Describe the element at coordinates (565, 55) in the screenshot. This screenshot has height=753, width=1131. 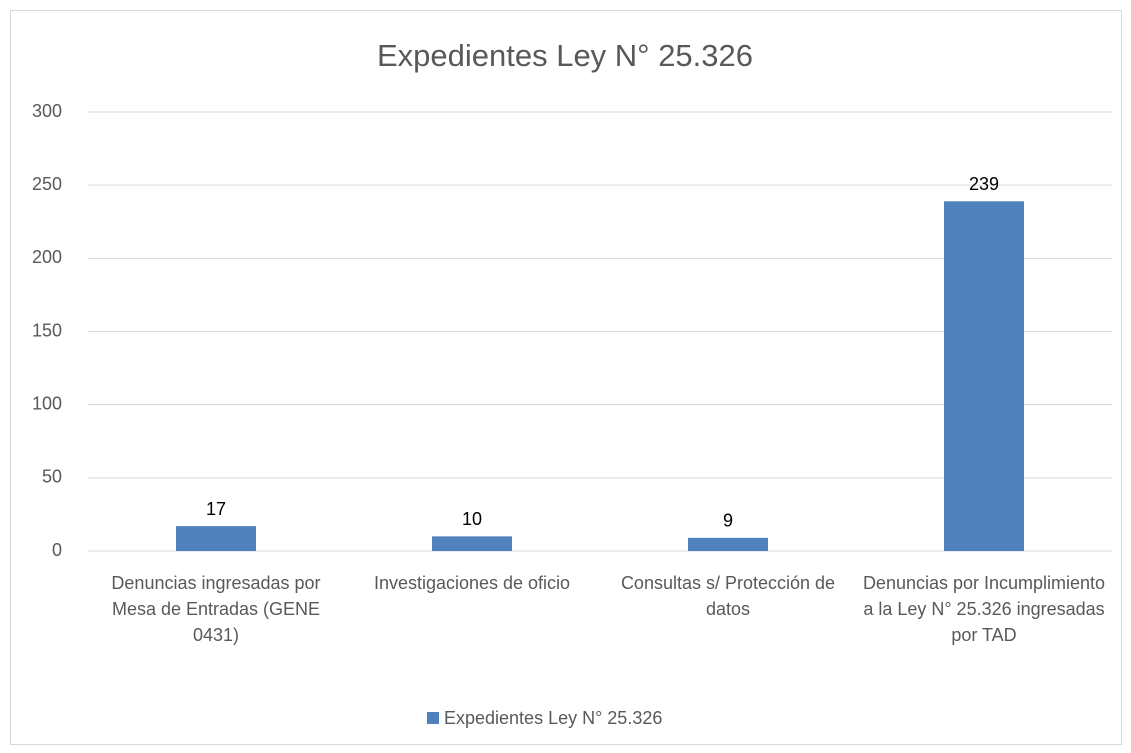
I see `chart-title: Expedientes Ley N° 25.326` at that location.